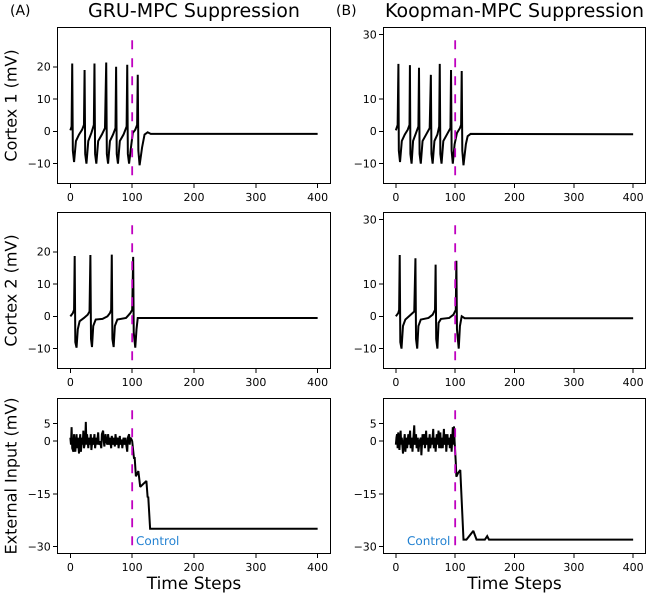 Image resolution: width=653 pixels, height=597 pixels. What do you see at coordinates (10, 290) in the screenshot?
I see `y-axis-title: Cortex 2 (mV)` at bounding box center [10, 290].